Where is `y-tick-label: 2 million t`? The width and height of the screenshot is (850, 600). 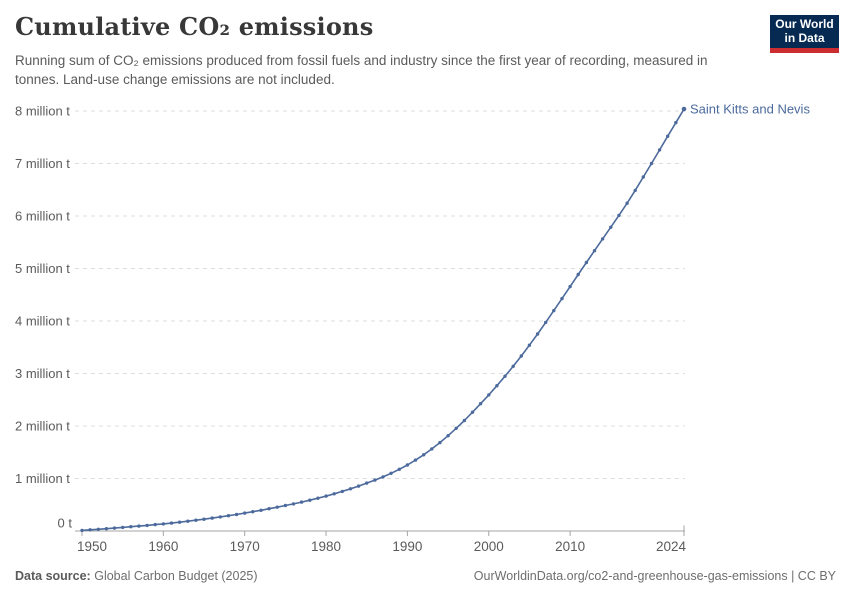 y-tick-label: 2 million t is located at coordinates (42, 426).